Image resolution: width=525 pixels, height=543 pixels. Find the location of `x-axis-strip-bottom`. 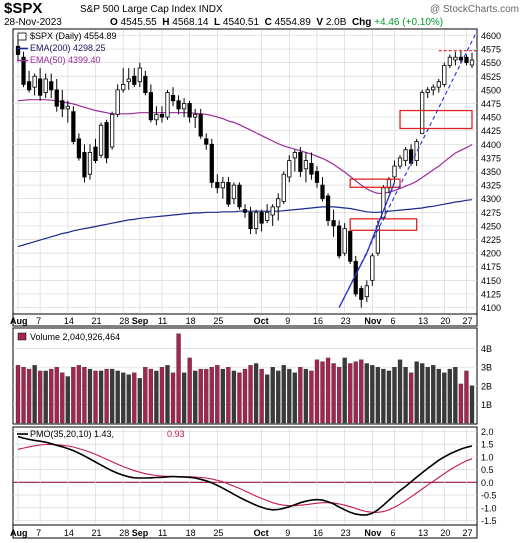

x-axis-strip-bottom is located at coordinates (245, 531).